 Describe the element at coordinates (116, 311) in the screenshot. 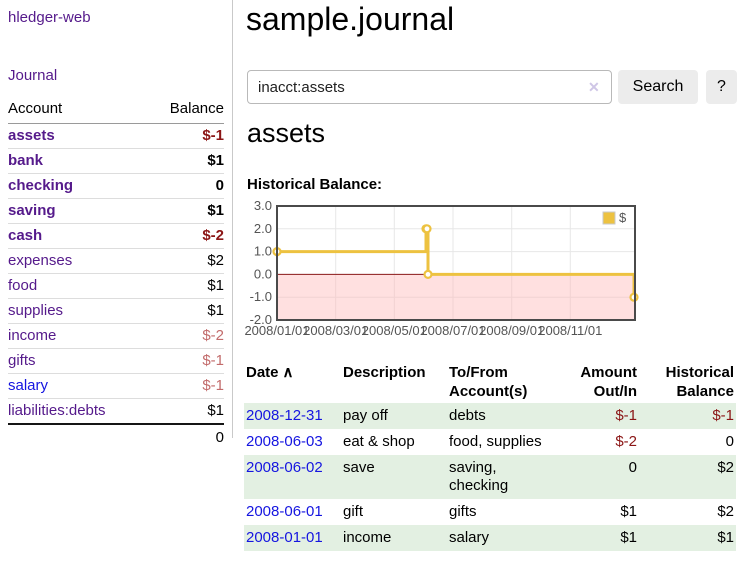

I see `table-row: supplies $1` at that location.